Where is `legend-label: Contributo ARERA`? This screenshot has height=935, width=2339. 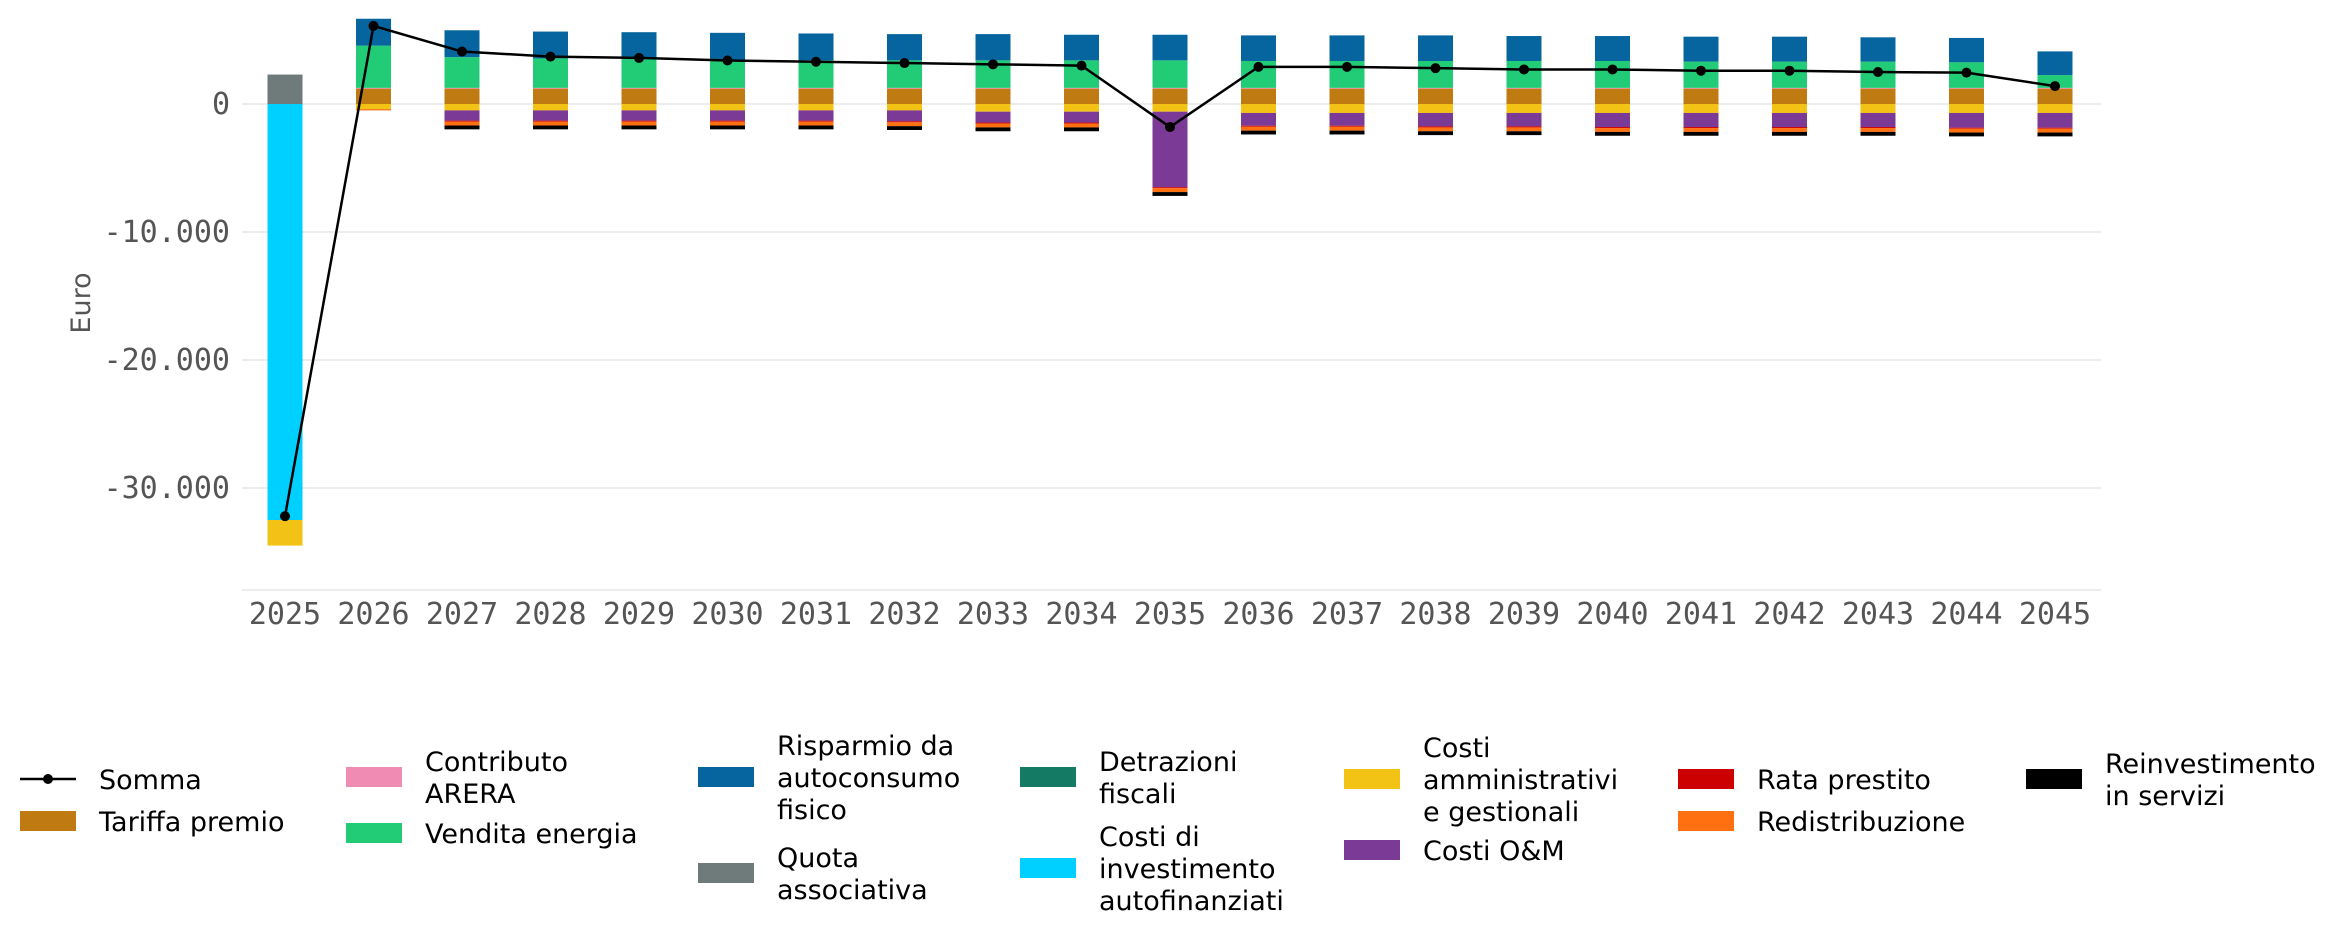
legend-label: Contributo ARERA is located at coordinates (496, 778).